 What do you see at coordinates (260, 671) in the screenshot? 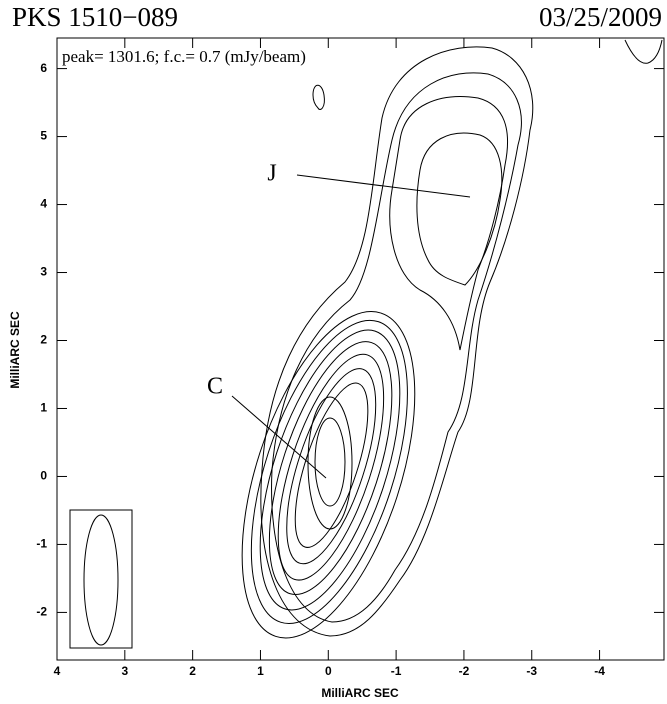
I see `x-tick-label: 1` at bounding box center [260, 671].